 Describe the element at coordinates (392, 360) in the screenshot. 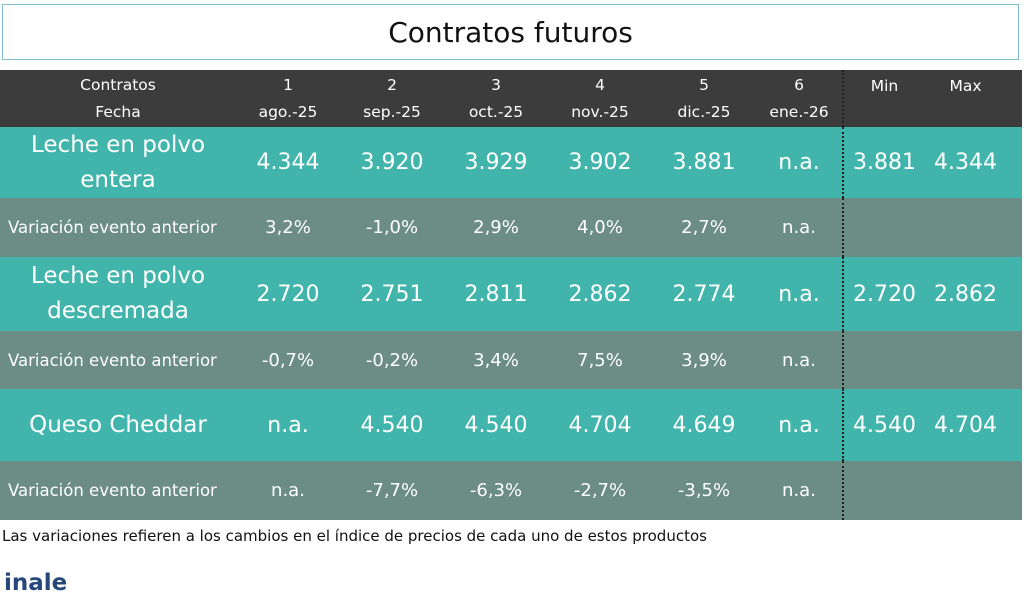

I see `value-cell: -0,2%` at that location.